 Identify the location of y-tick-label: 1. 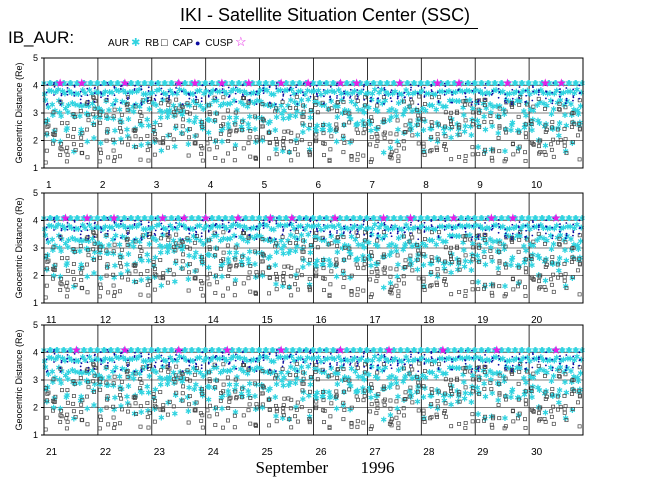
(35, 303).